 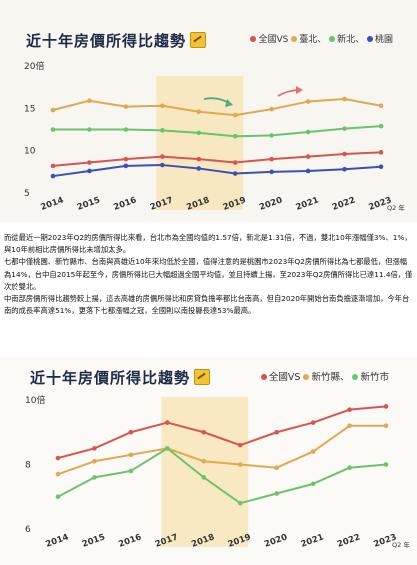 What do you see at coordinates (349, 541) in the screenshot?
I see `x-tick-label: 2022` at bounding box center [349, 541].